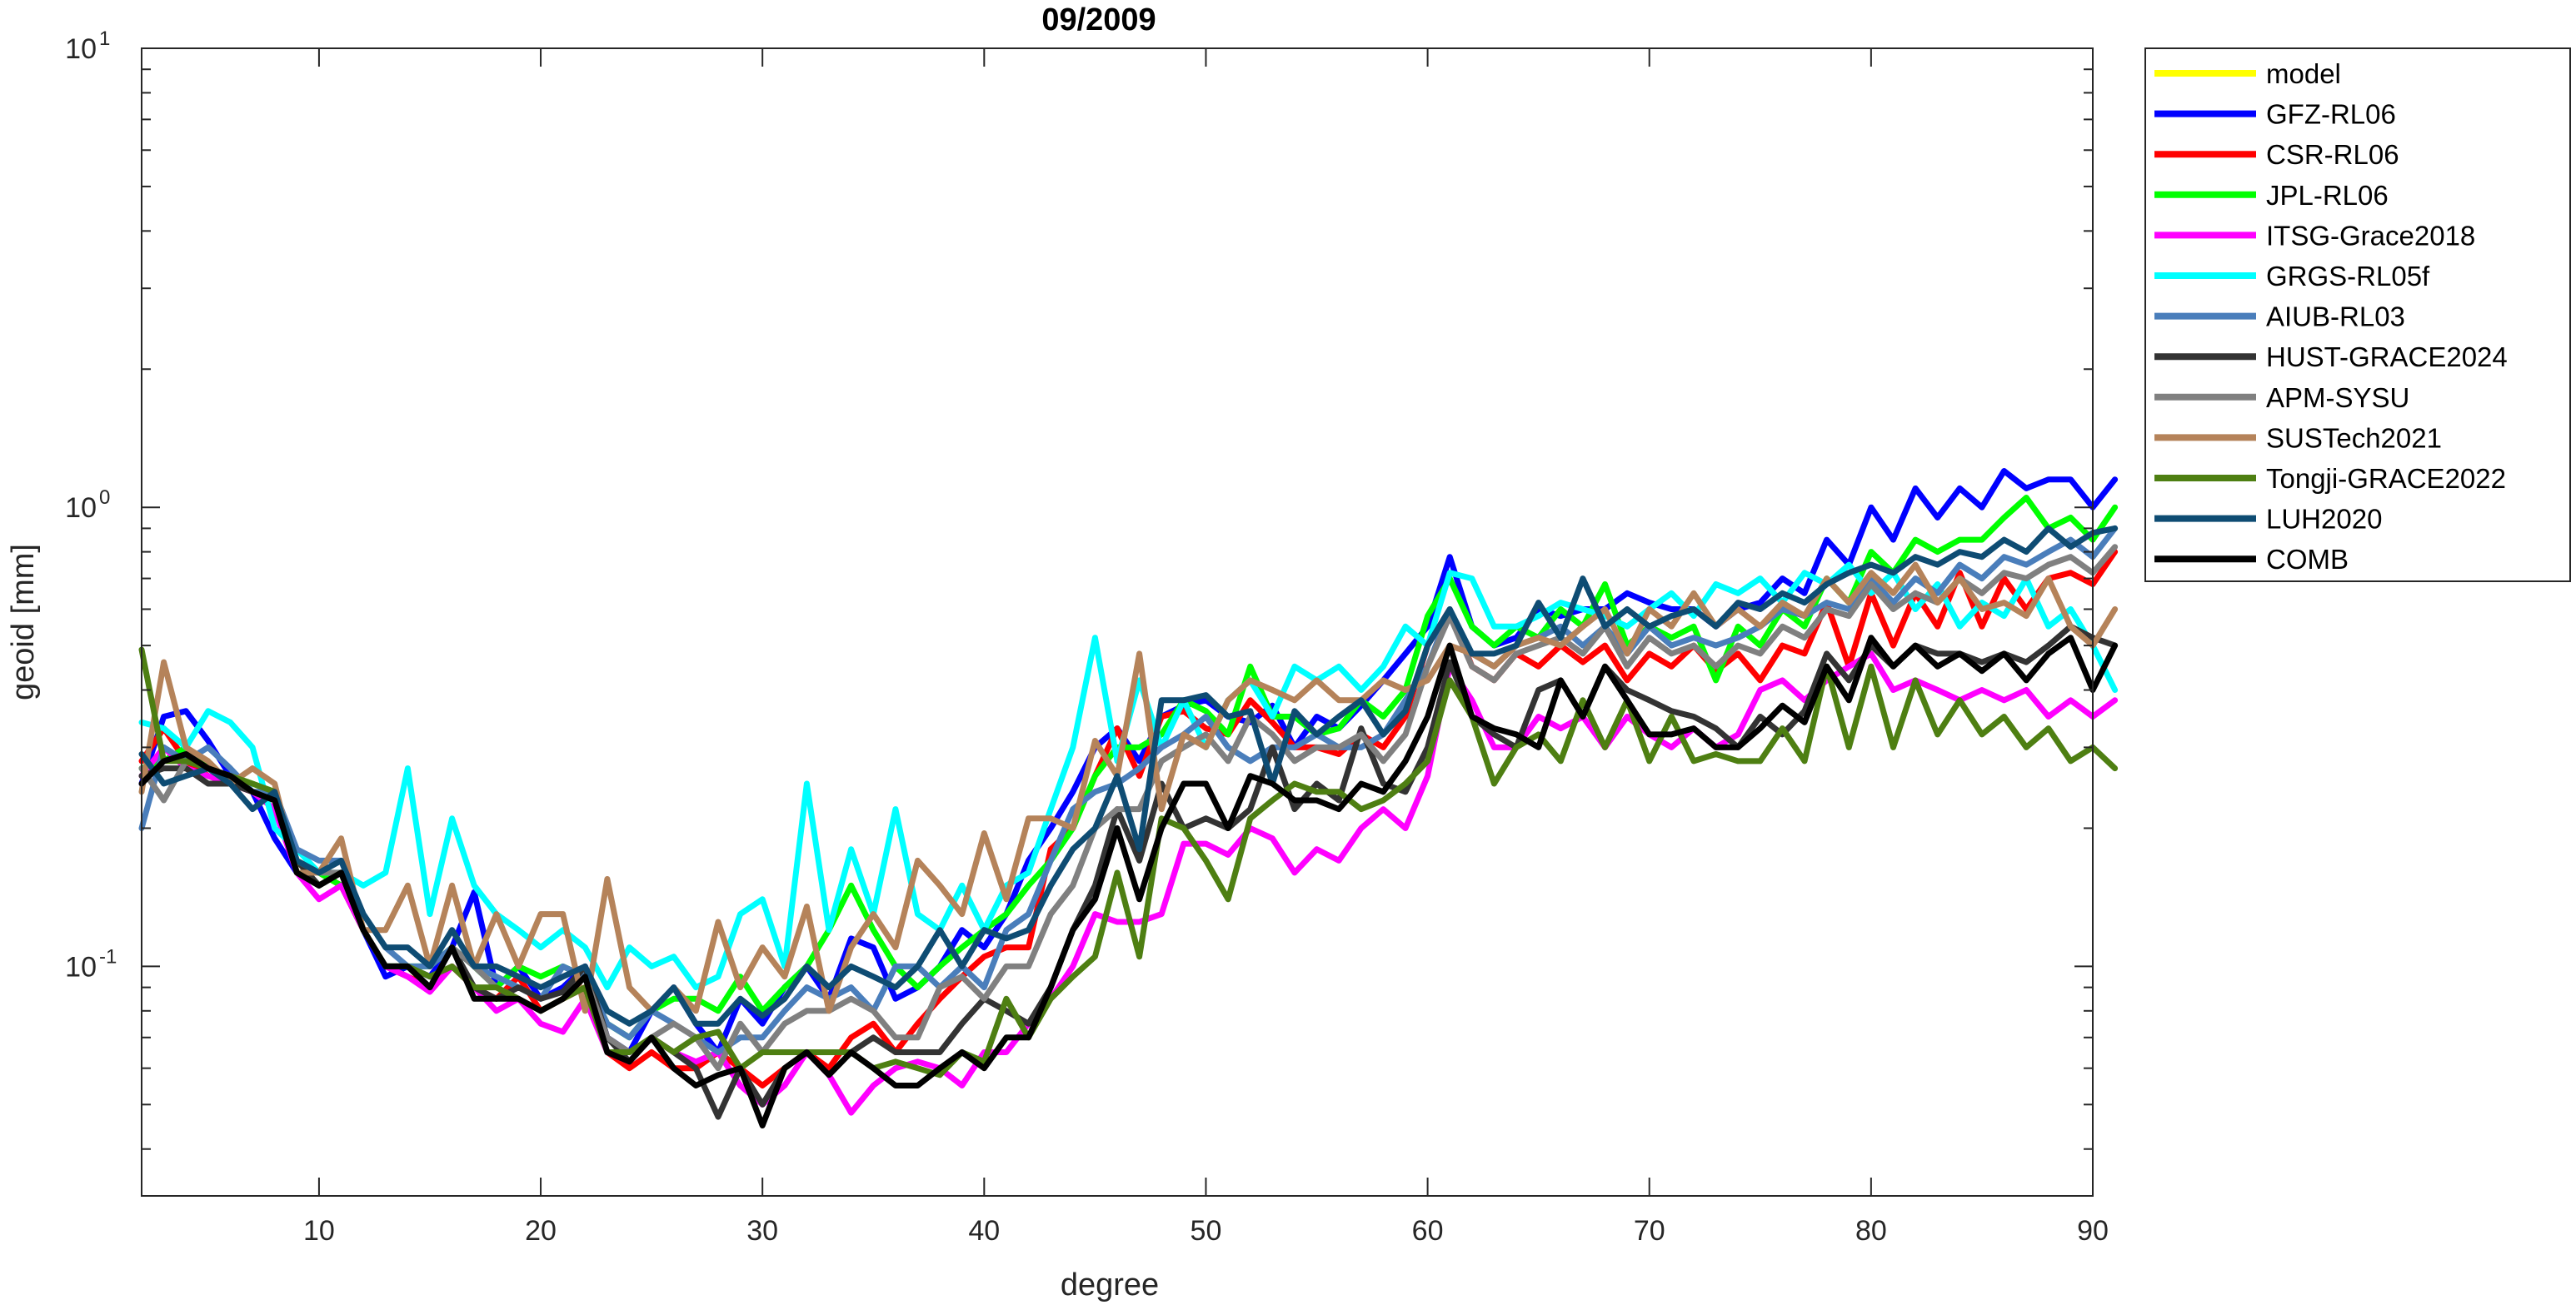 The height and width of the screenshot is (1305, 2576). What do you see at coordinates (2354, 437) in the screenshot?
I see `legend-label-sustech2021: SUSTech2021` at bounding box center [2354, 437].